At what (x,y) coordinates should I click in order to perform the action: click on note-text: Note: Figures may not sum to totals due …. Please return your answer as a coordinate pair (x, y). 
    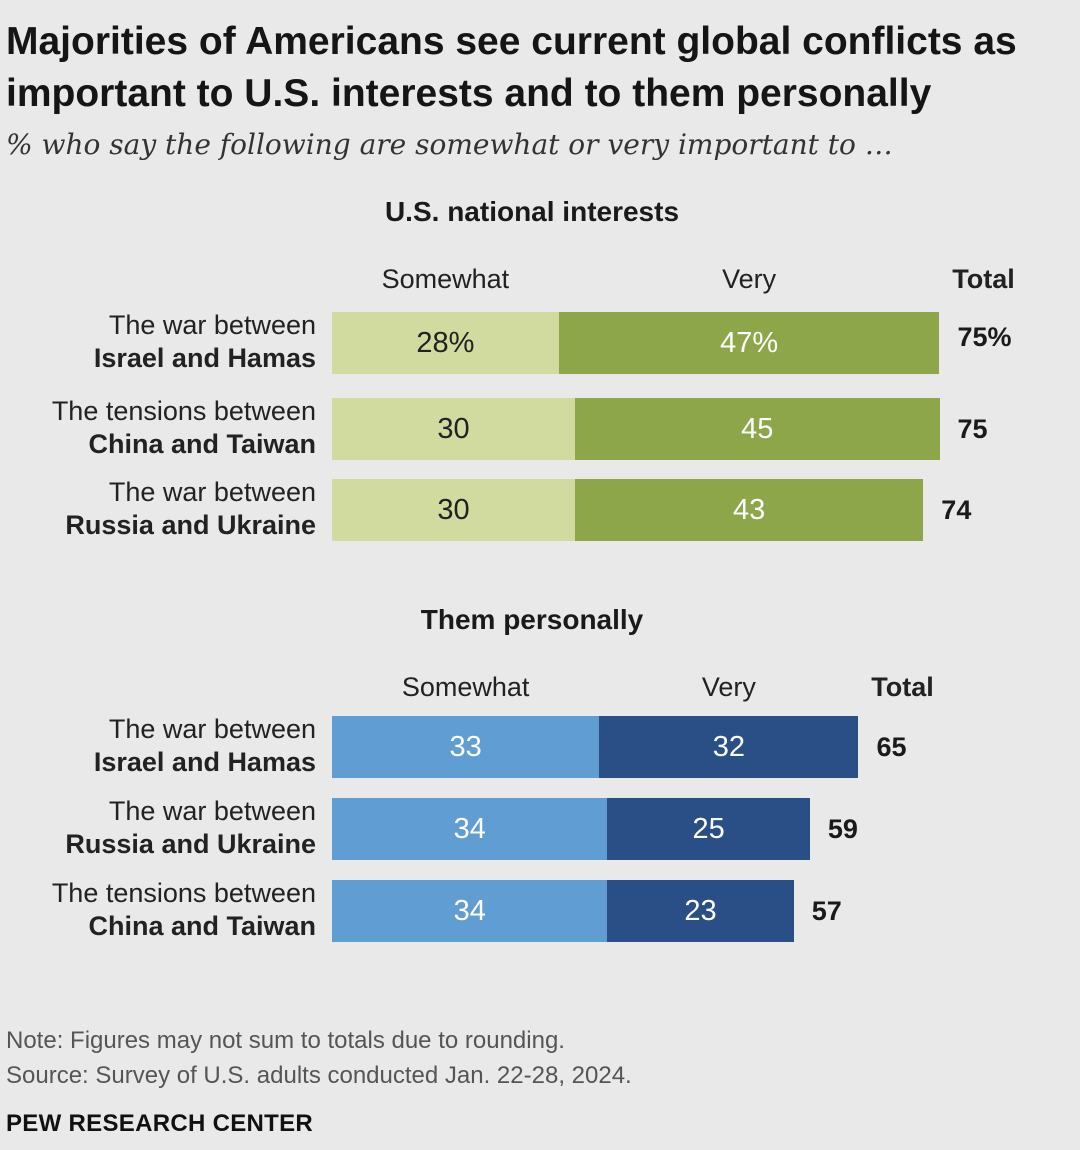
    Looking at the image, I should click on (285, 1040).